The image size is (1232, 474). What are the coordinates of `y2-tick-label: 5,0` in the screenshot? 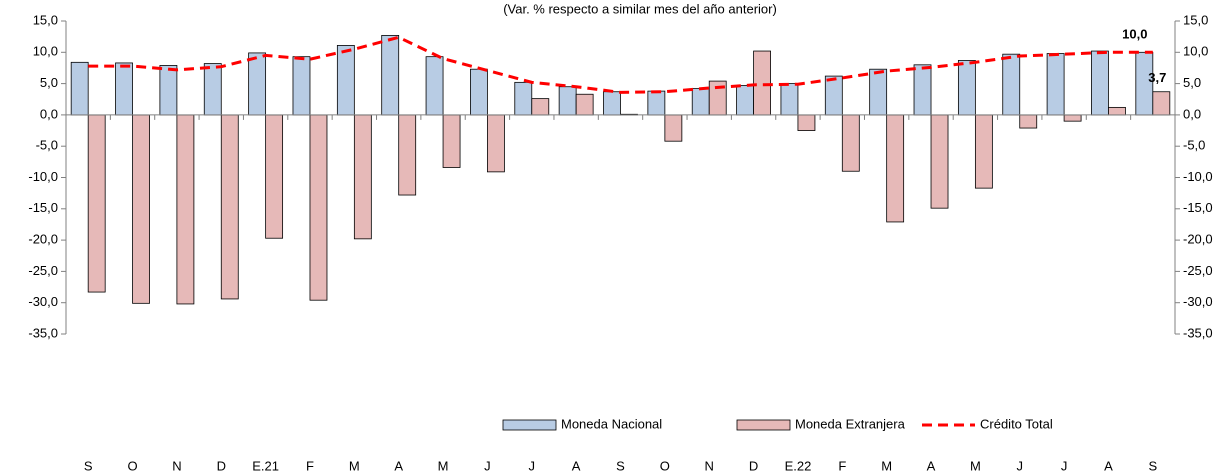 It's located at (1192, 82).